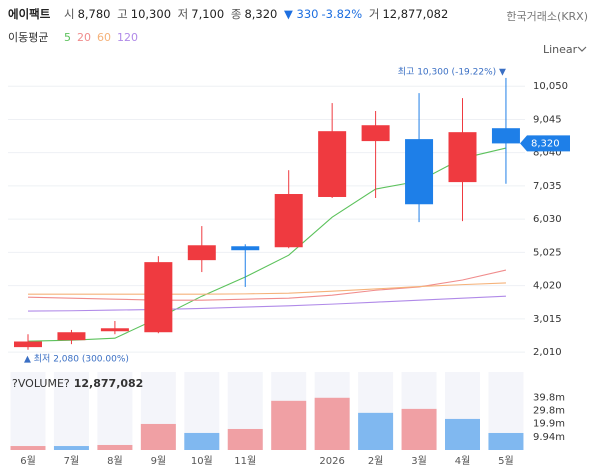  What do you see at coordinates (208, 14) in the screenshot?
I see `quote-value: 7,100` at bounding box center [208, 14].